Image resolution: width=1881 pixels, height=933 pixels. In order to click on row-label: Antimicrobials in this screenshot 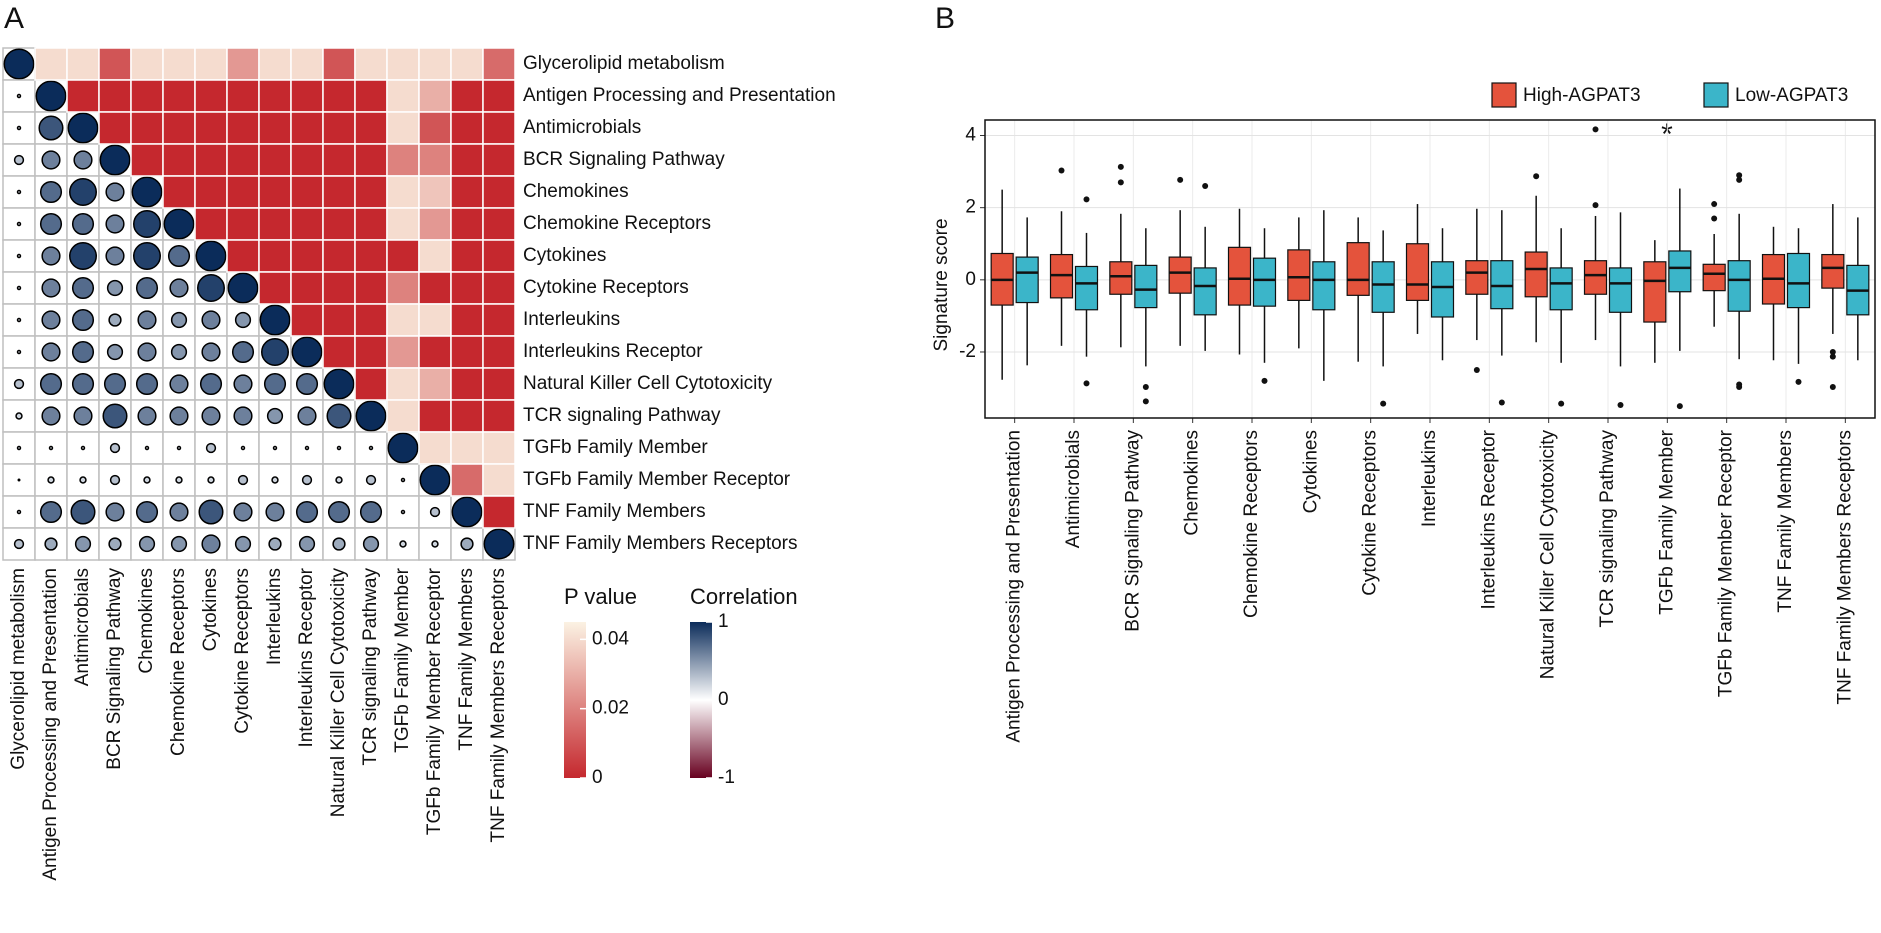, I will do `click(582, 127)`.